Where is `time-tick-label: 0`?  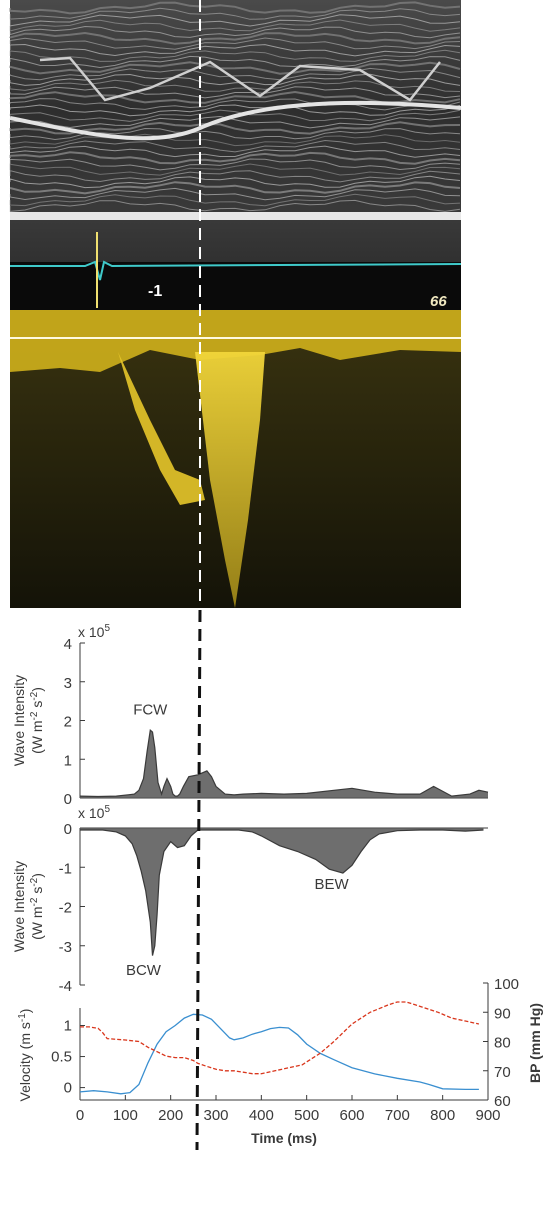 time-tick-label: 0 is located at coordinates (80, 1115).